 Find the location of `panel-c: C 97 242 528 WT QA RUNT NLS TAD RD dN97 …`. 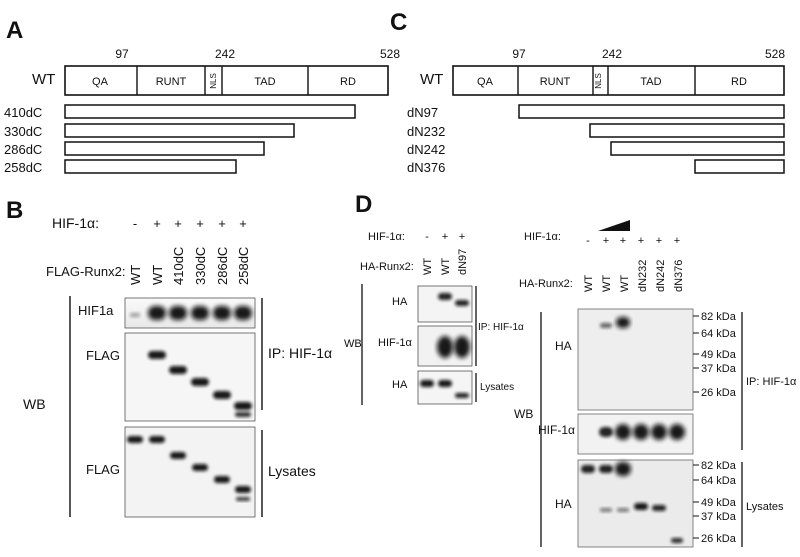

panel-c: C 97 242 528 WT QA RUNT NLS TAD RD dN97 … is located at coordinates (587, 92).